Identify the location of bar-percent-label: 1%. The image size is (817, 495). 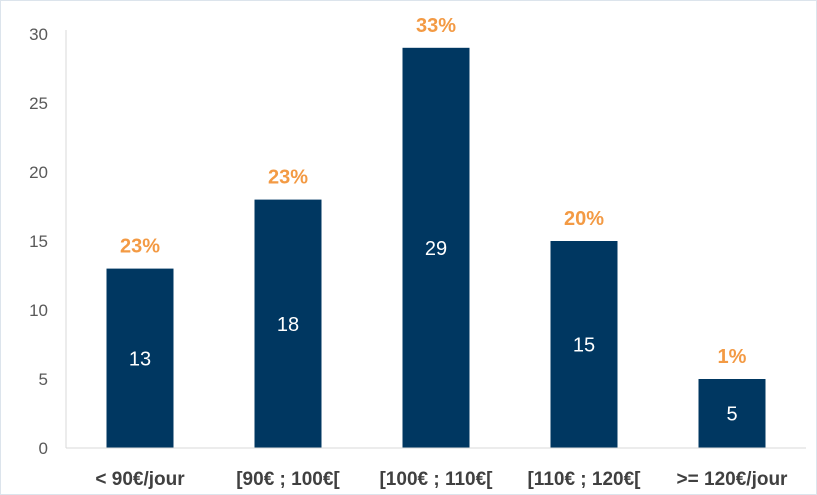
(732, 357).